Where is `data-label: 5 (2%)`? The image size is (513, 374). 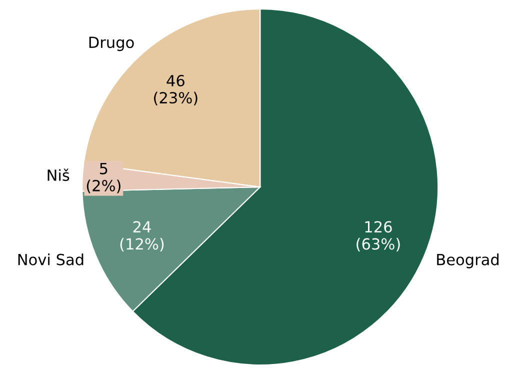
data-label: 5 (2%) is located at coordinates (103, 178).